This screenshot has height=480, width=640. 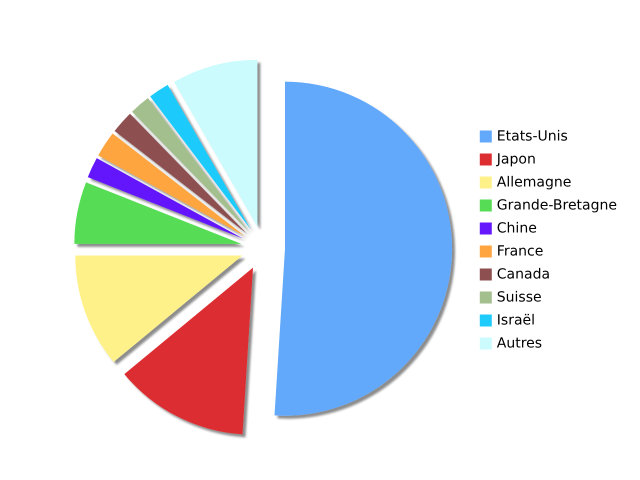 What do you see at coordinates (516, 160) in the screenshot?
I see `legend-label: Japon` at bounding box center [516, 160].